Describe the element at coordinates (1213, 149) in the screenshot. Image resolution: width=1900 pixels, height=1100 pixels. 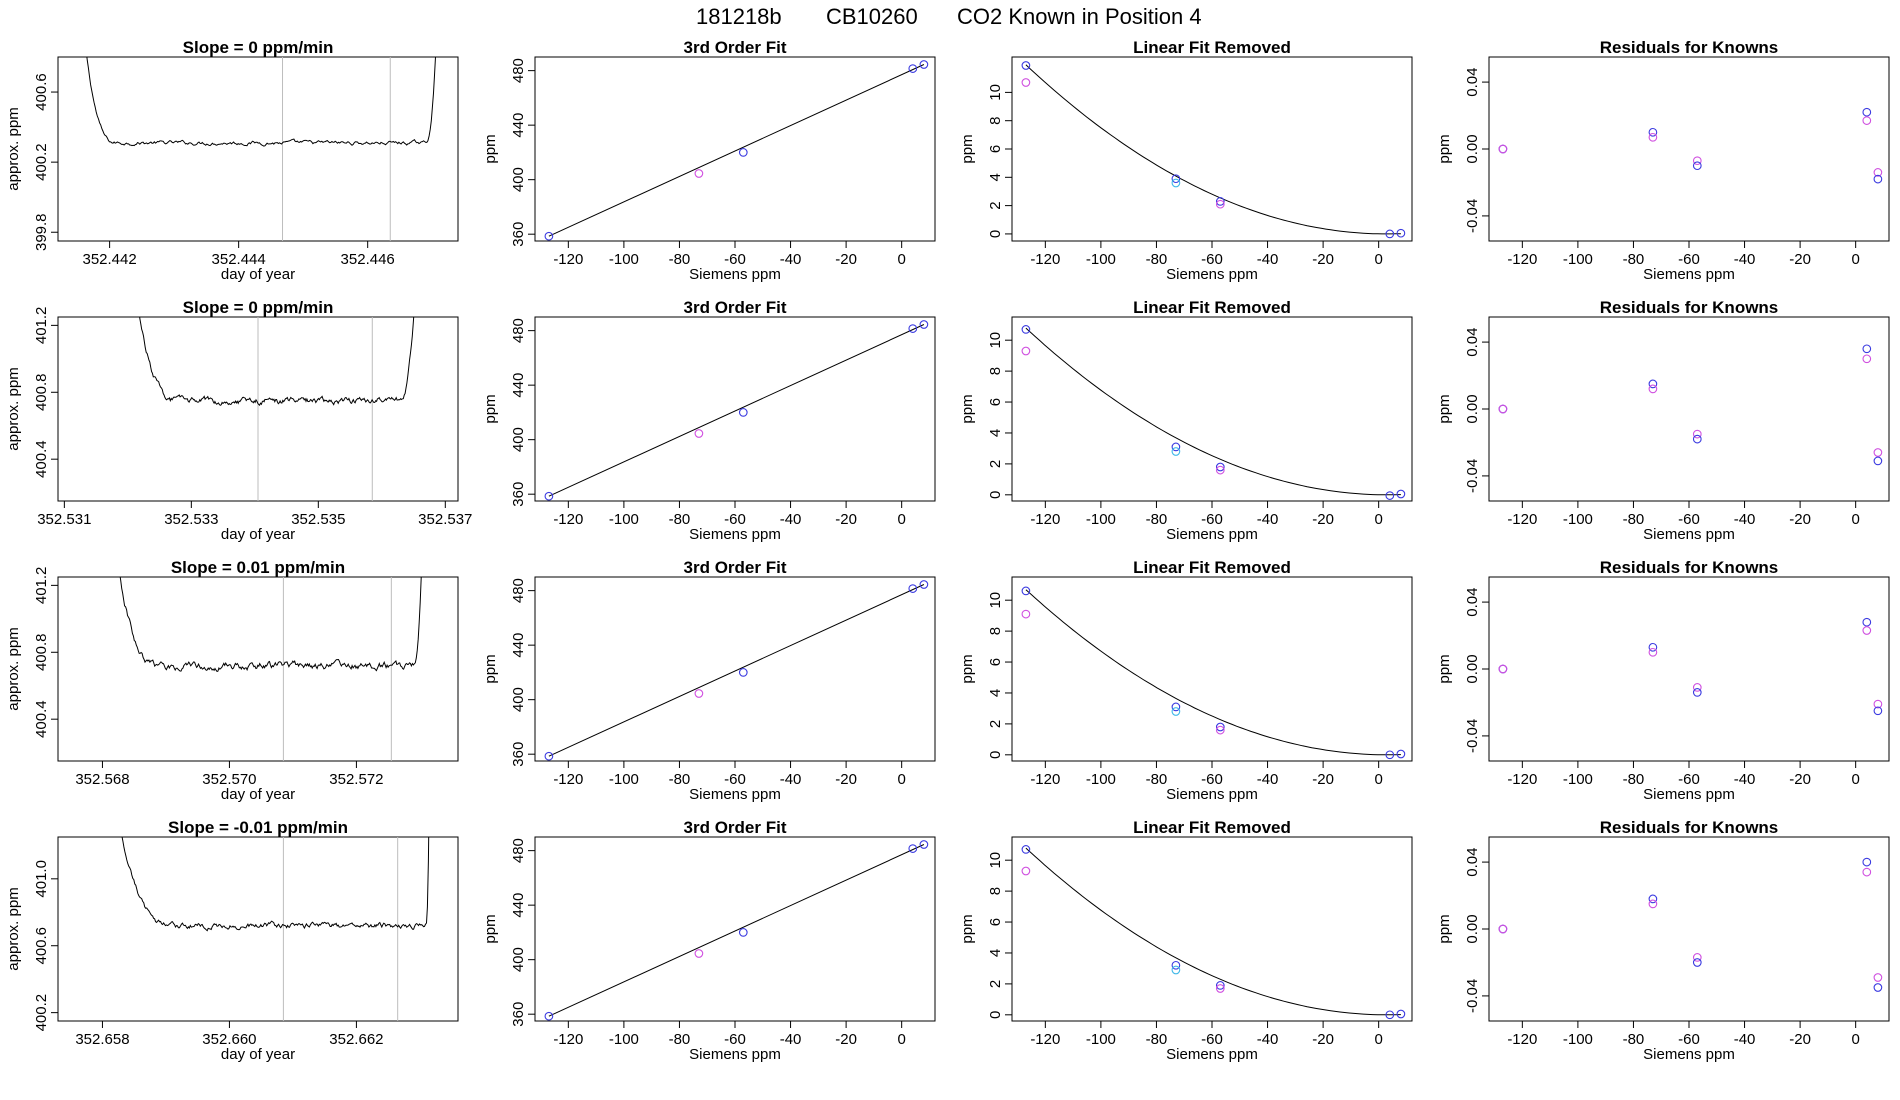
I see `fit-curve` at that location.